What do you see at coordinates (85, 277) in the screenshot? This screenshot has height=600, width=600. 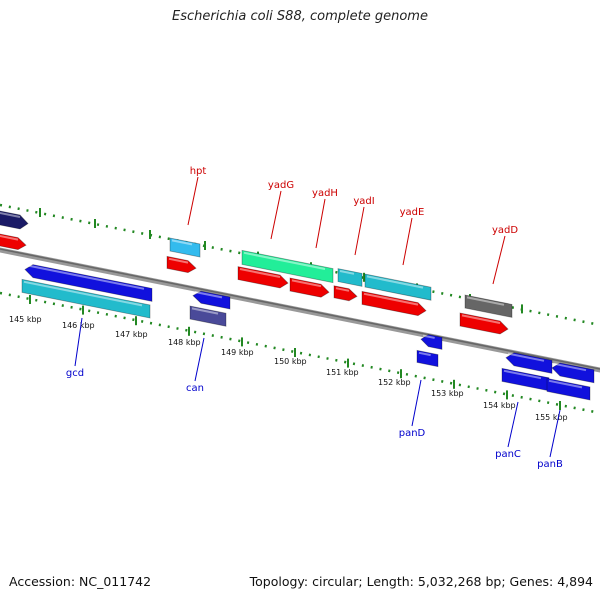 I see `gene-arrow-gcd-highlight` at bounding box center [85, 277].